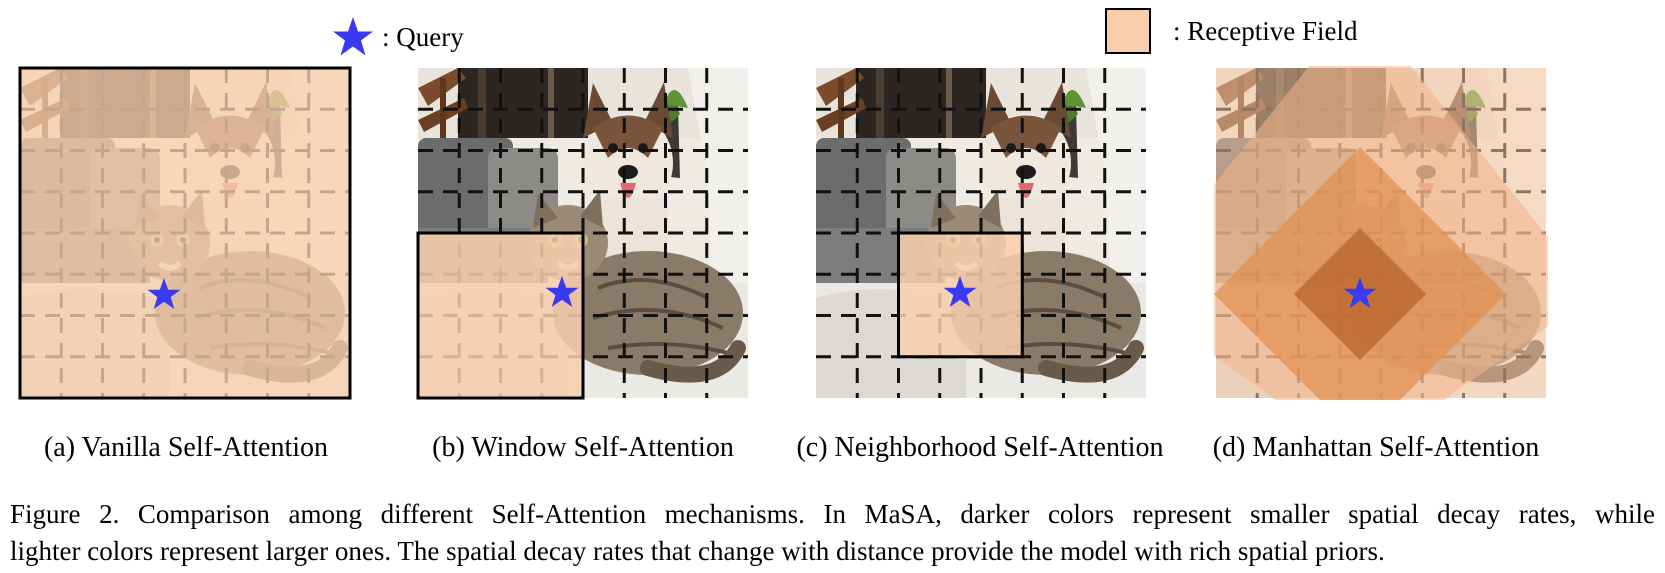  I want to click on receptive-field-window, so click(500, 315).